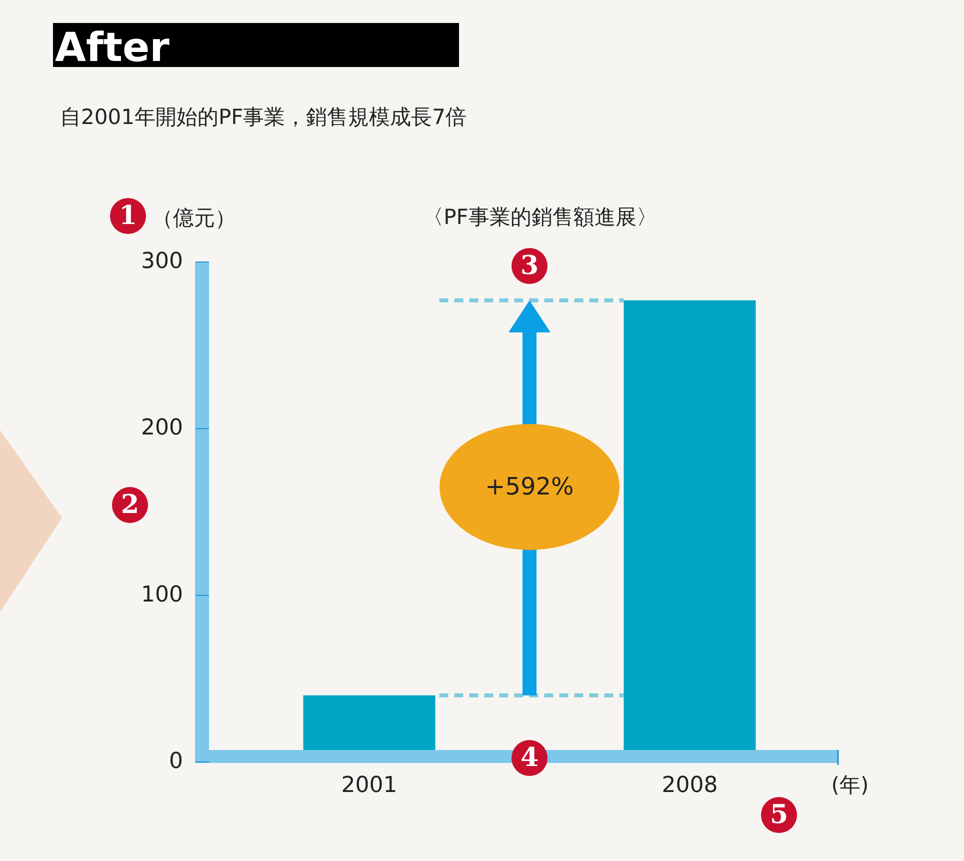 This screenshot has width=964, height=861. I want to click on chart-title: After, so click(112, 48).